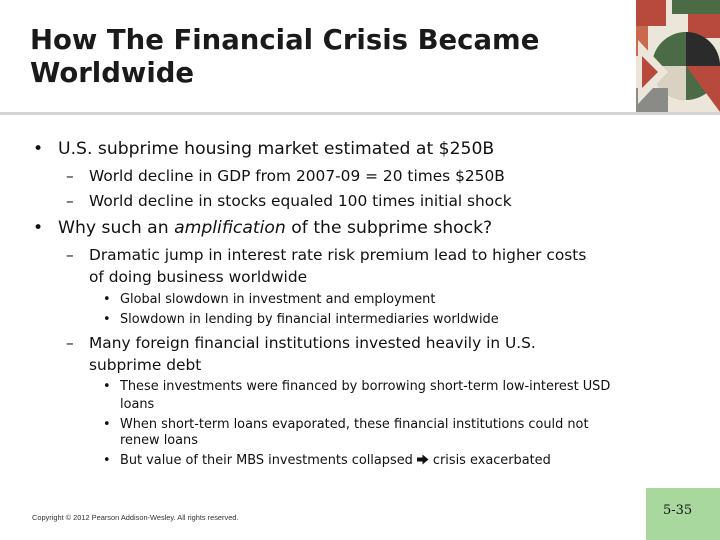 This screenshot has width=720, height=540. I want to click on right-arrow-icon, so click(422, 459).